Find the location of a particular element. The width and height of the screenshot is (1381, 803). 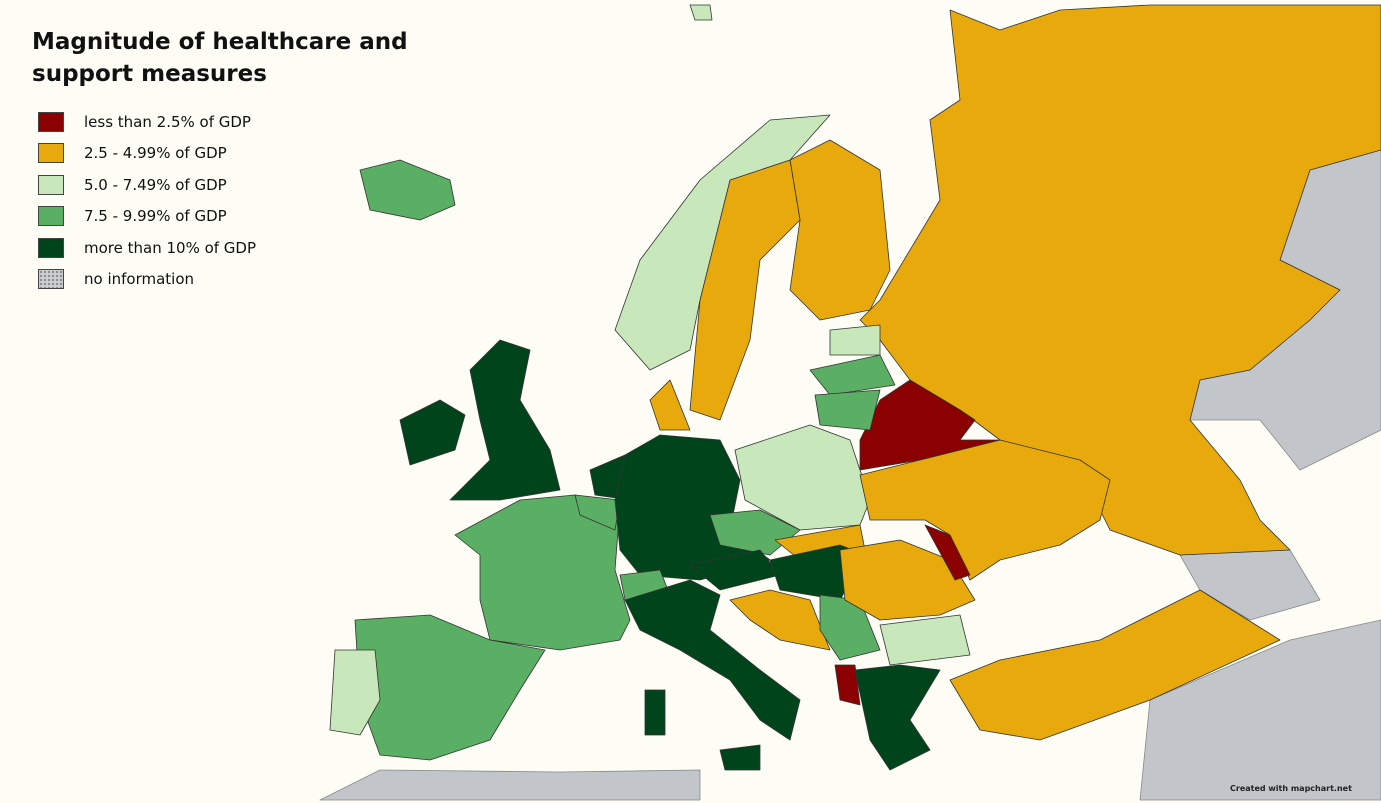

legend-label: no information is located at coordinates (139, 279).